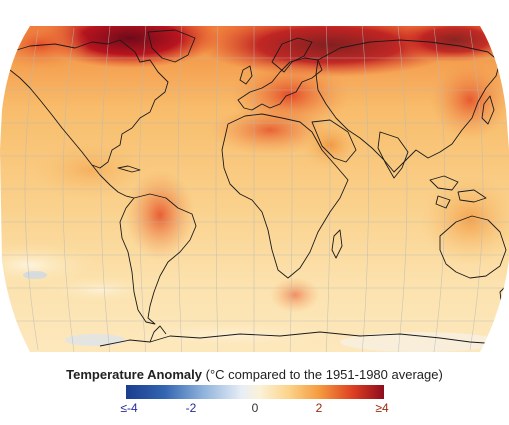  What do you see at coordinates (334, 141) in the screenshot?
I see `arabia-coastline` at bounding box center [334, 141].